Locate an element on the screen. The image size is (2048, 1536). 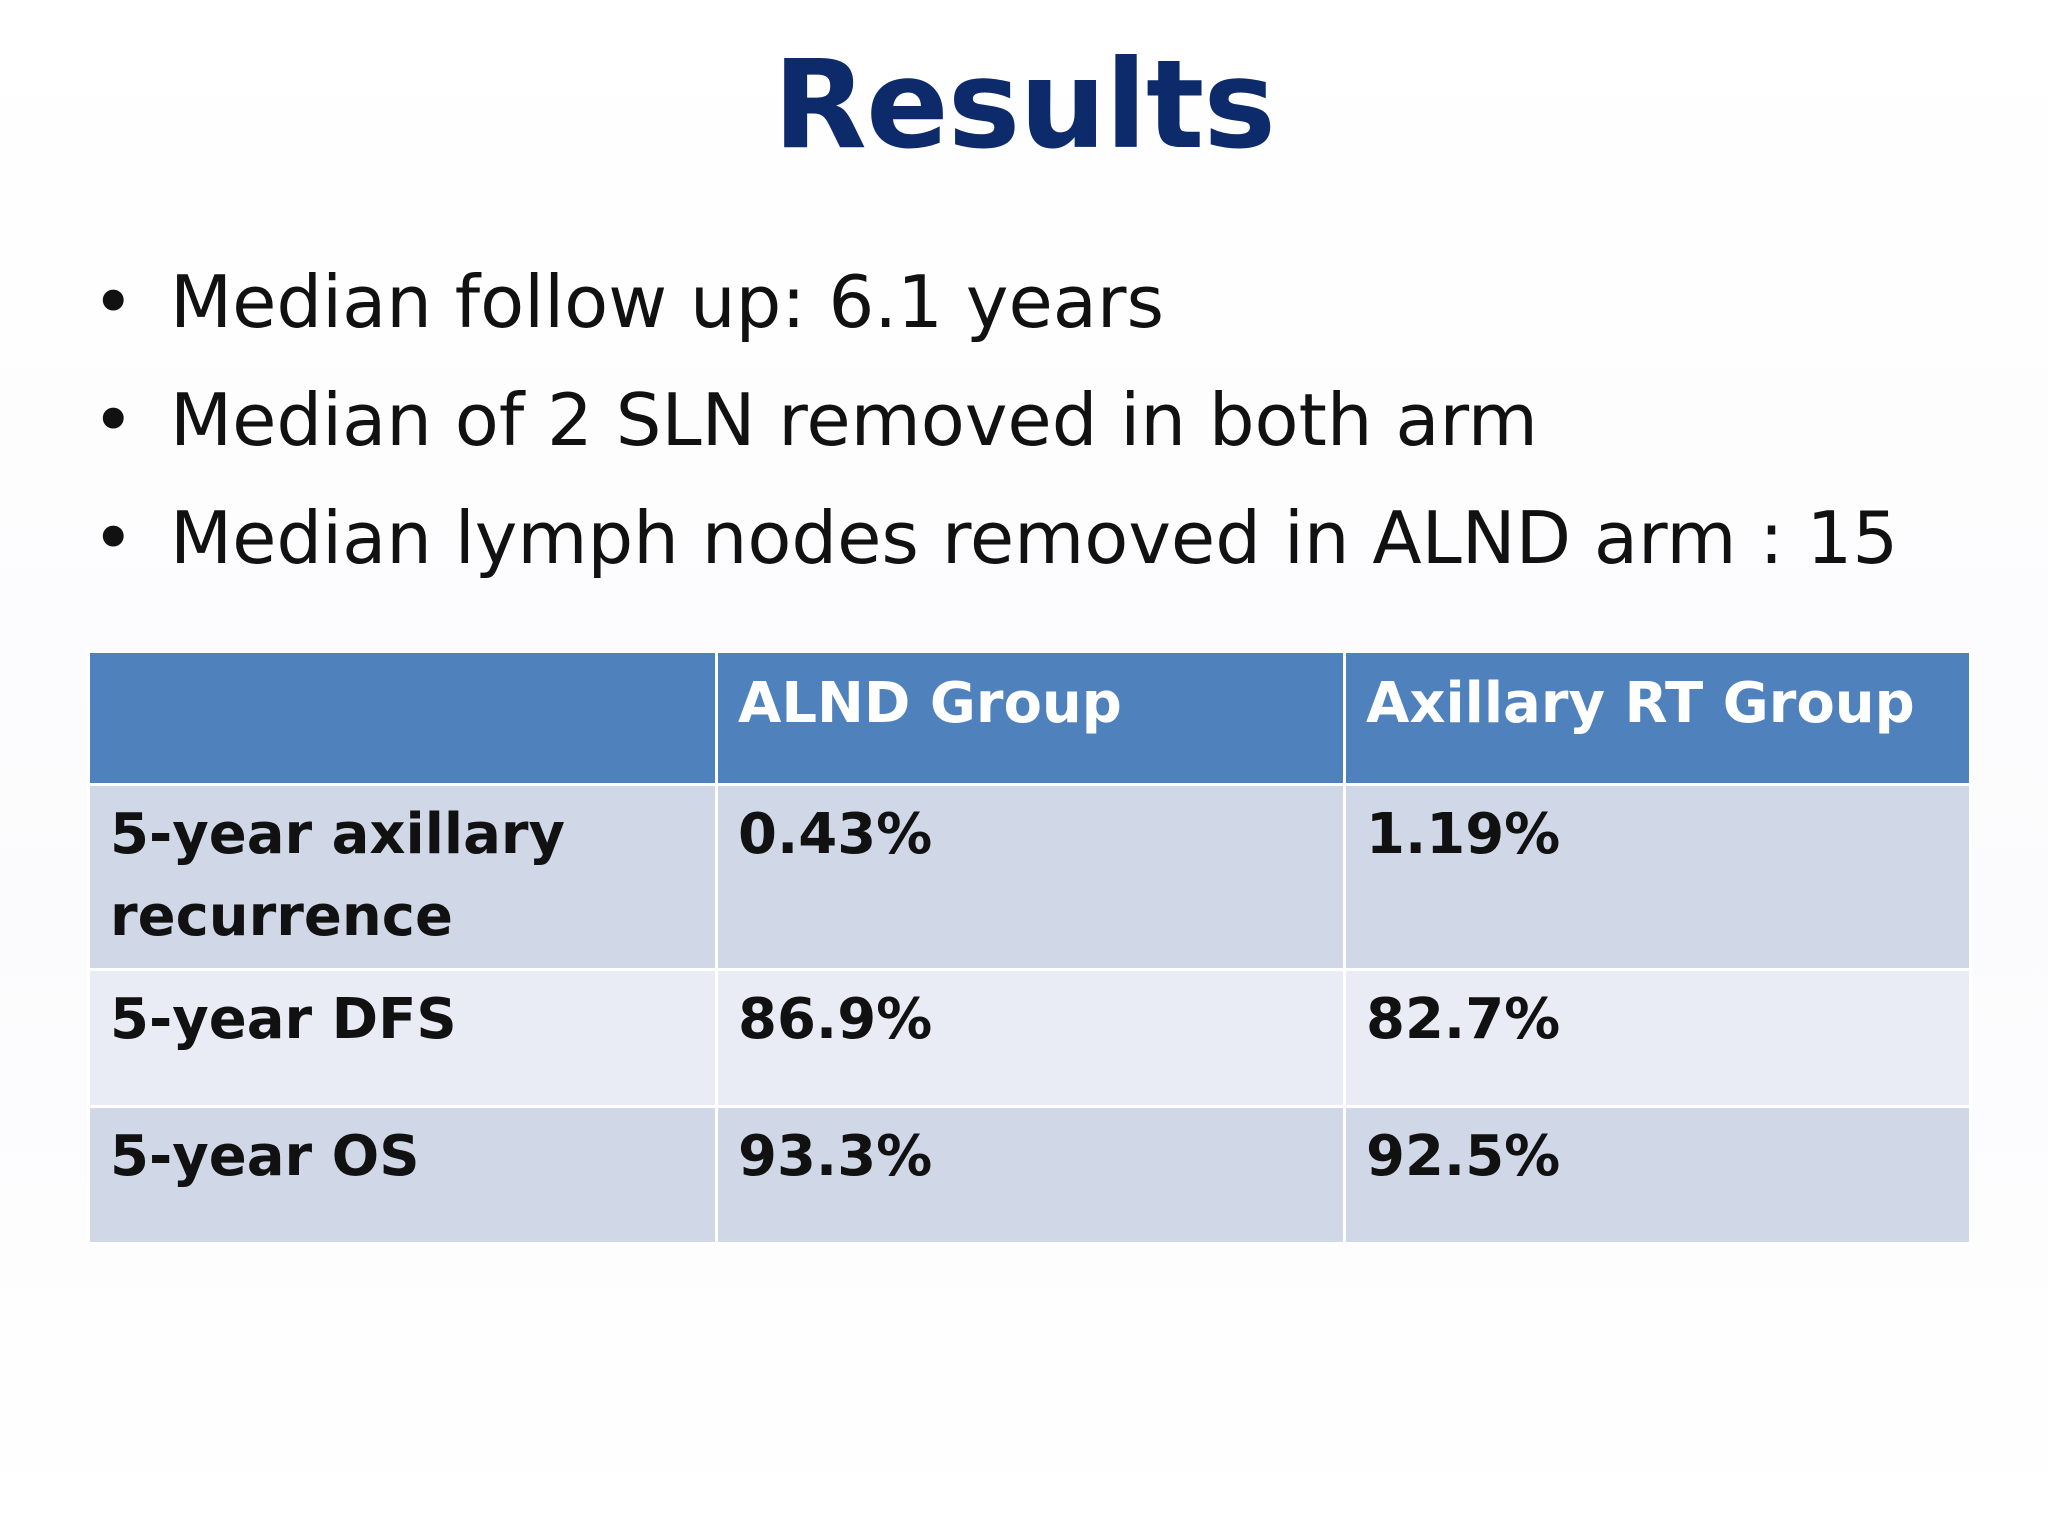
row-label: 5-year OS is located at coordinates (402, 1175).